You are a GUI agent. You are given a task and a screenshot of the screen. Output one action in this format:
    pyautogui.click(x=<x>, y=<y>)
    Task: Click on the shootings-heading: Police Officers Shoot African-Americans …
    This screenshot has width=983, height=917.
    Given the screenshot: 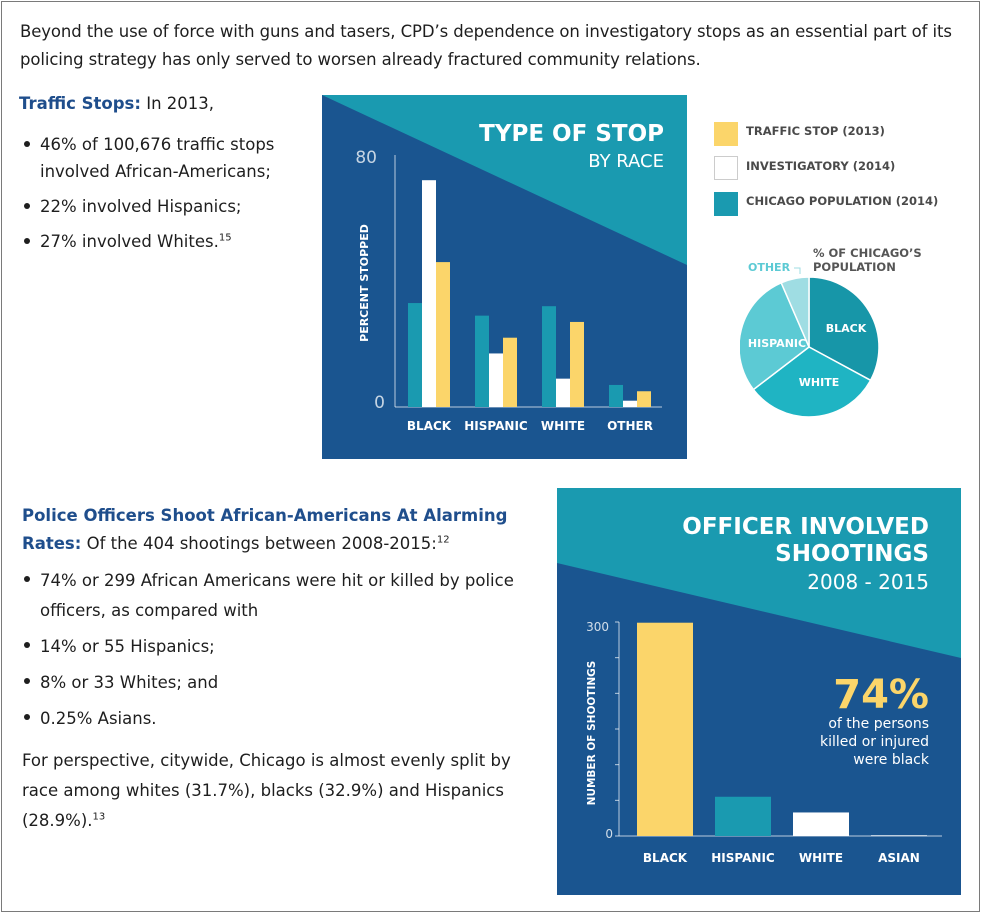 What is the action you would take?
    pyautogui.click(x=265, y=529)
    